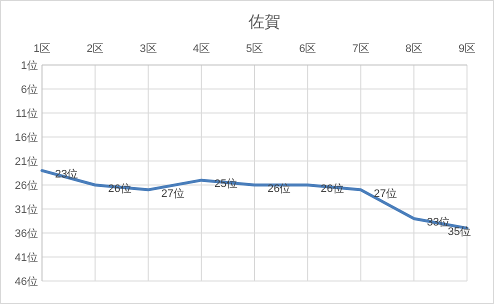  Describe the element at coordinates (29, 66) in the screenshot. I see `y-tick-label: 1位` at that location.